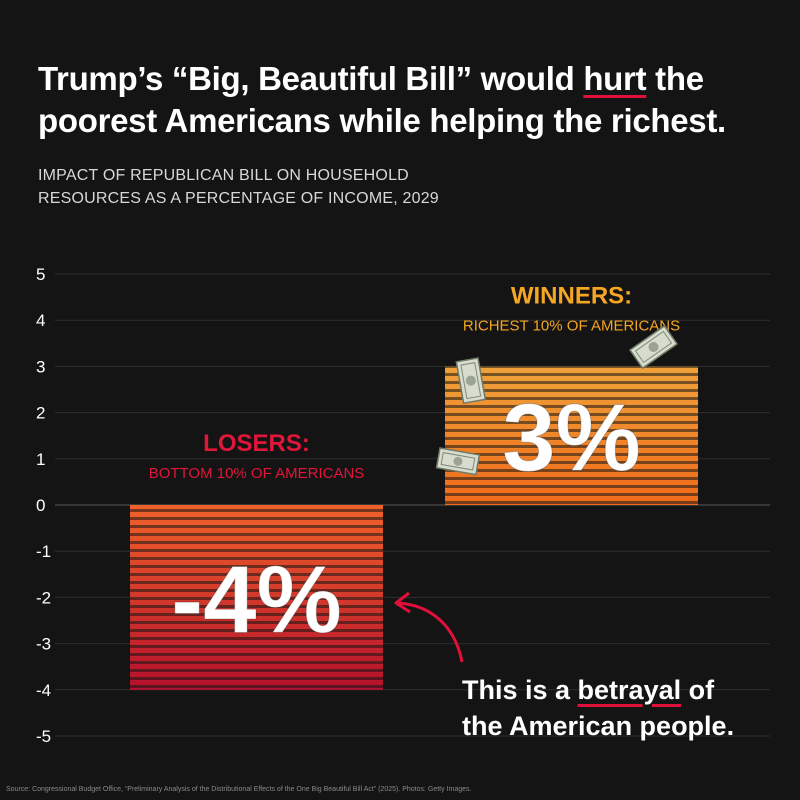 The width and height of the screenshot is (800, 800). I want to click on bar-value-label: 3%, so click(571, 438).